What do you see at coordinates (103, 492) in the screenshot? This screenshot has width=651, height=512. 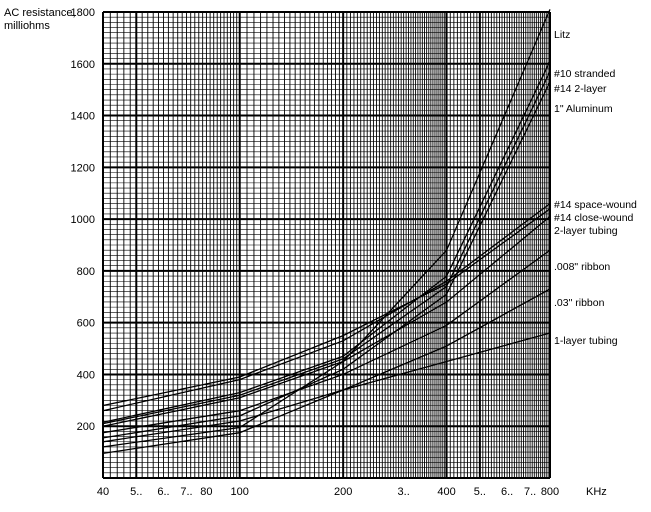 I see `x-tick-label: 40` at bounding box center [103, 492].